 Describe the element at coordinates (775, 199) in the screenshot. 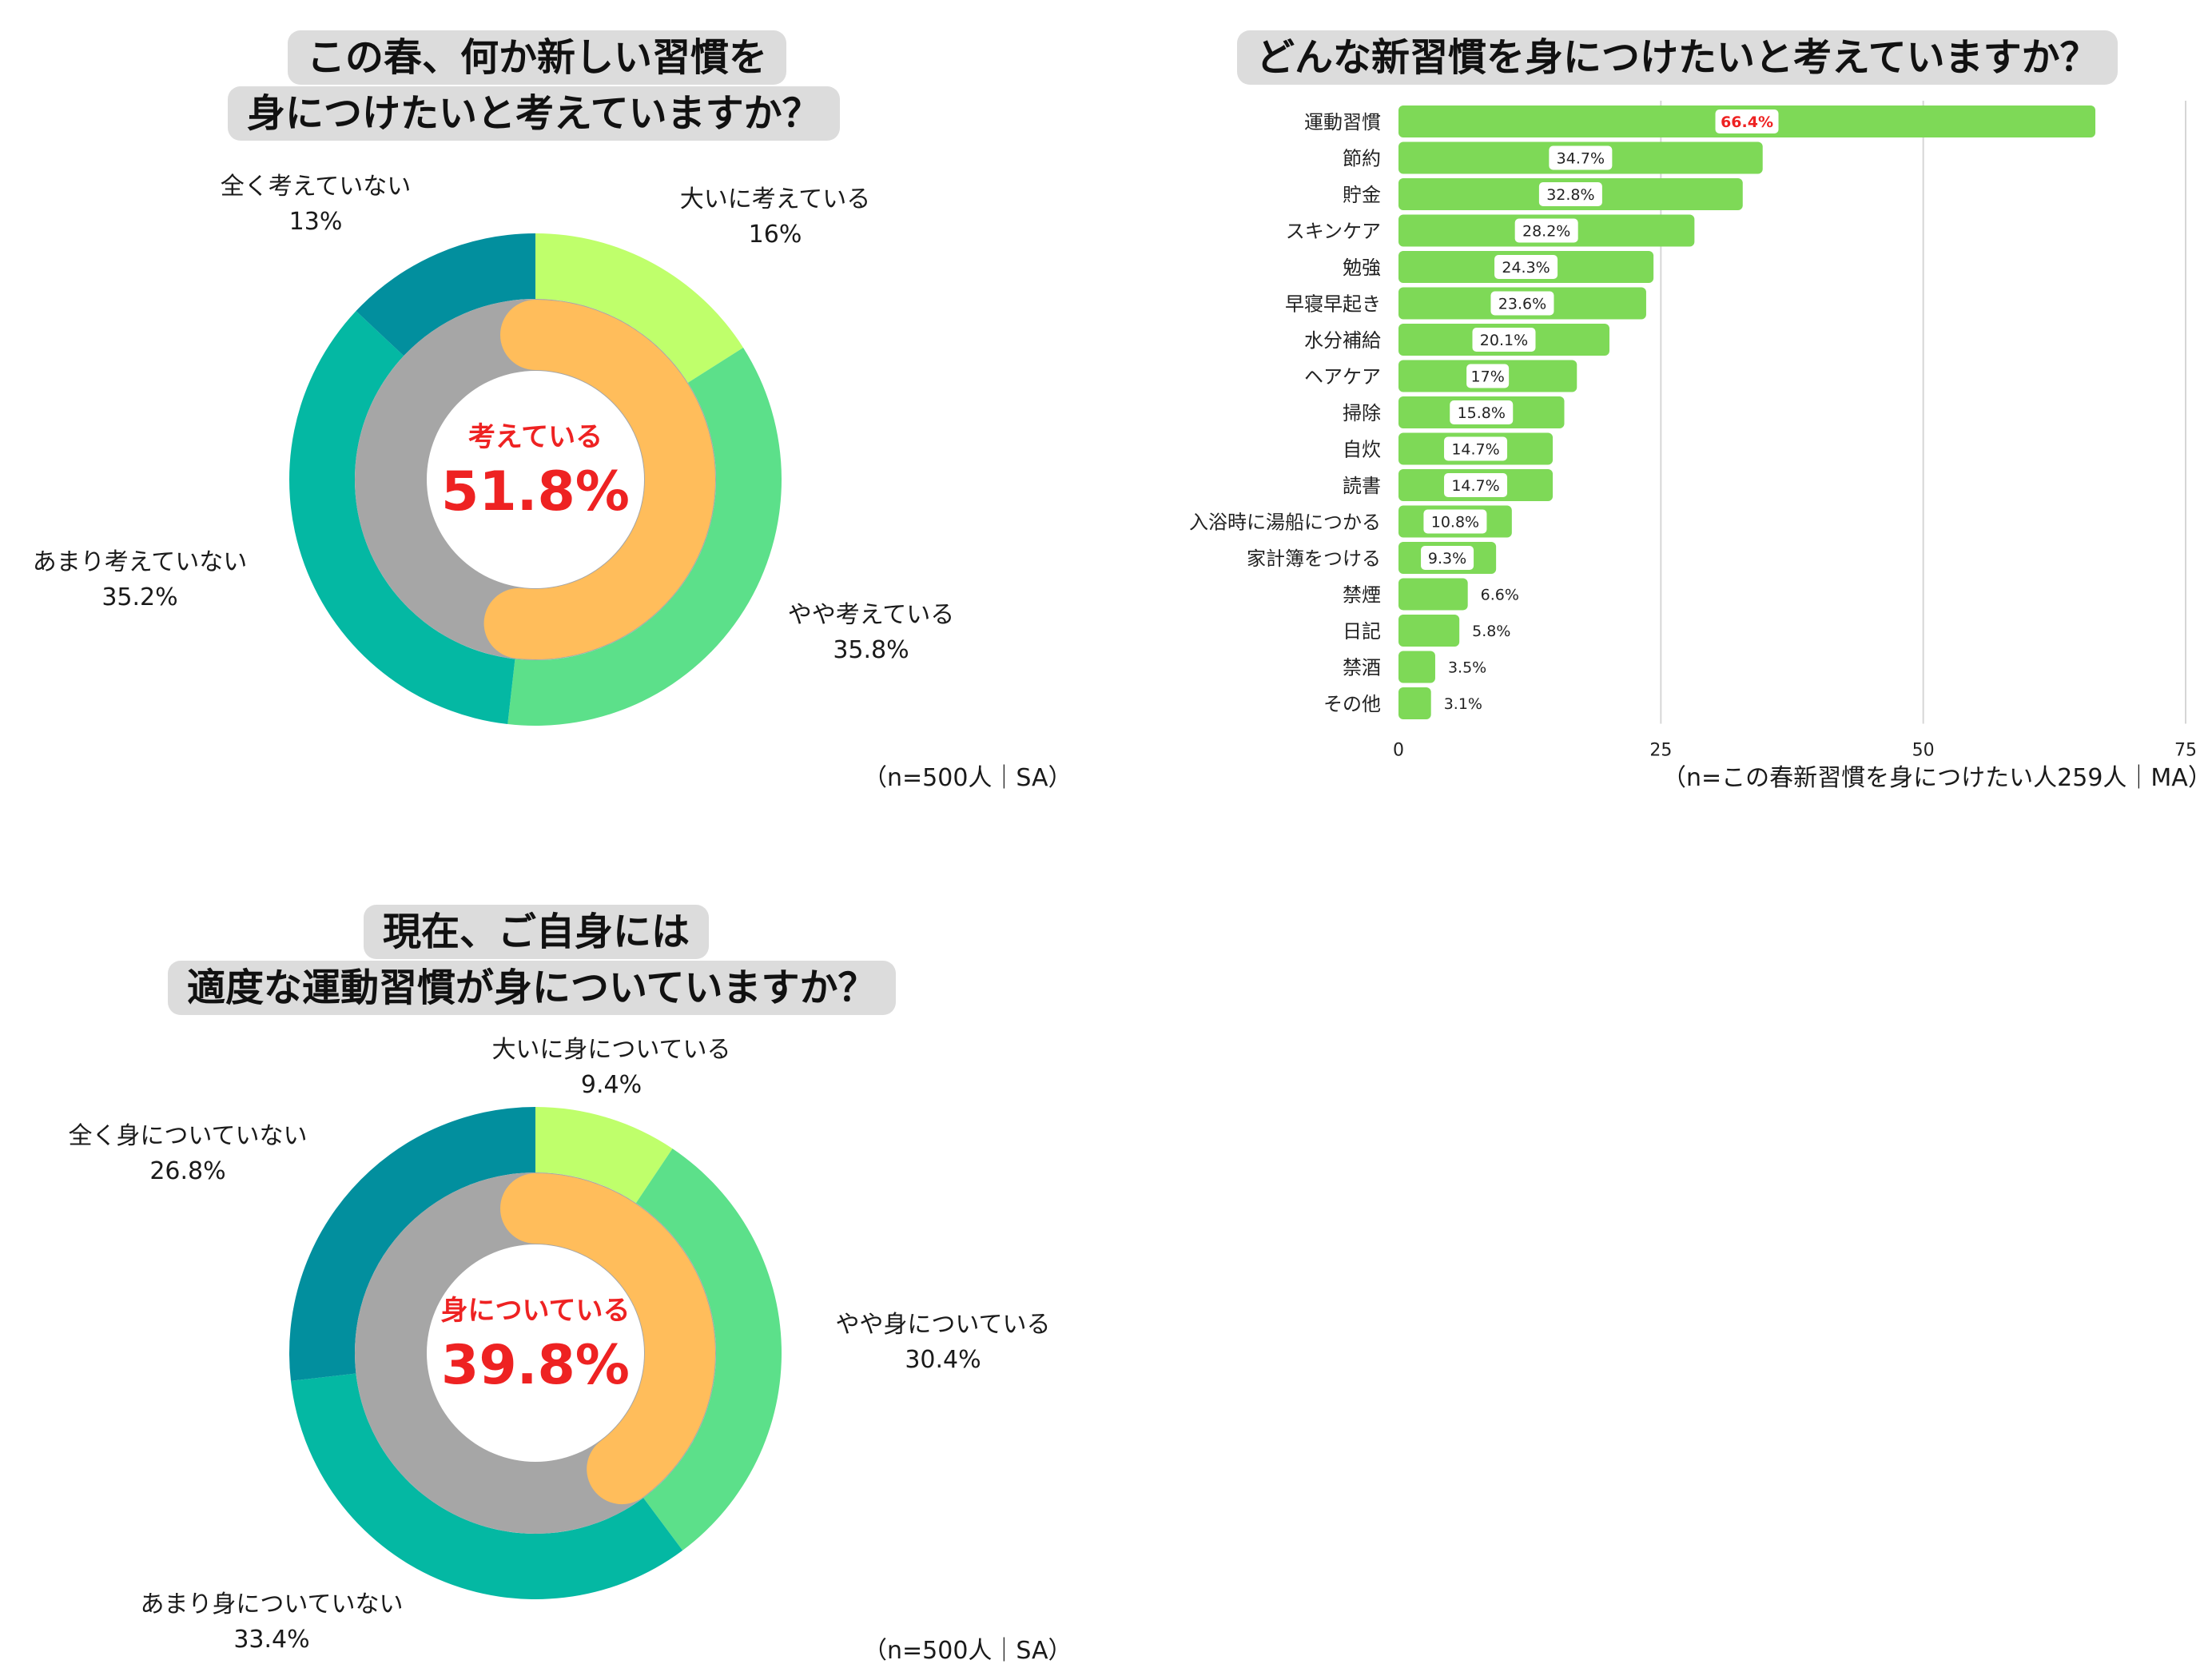

I see `donut1-category-0: 大いに考えている` at that location.